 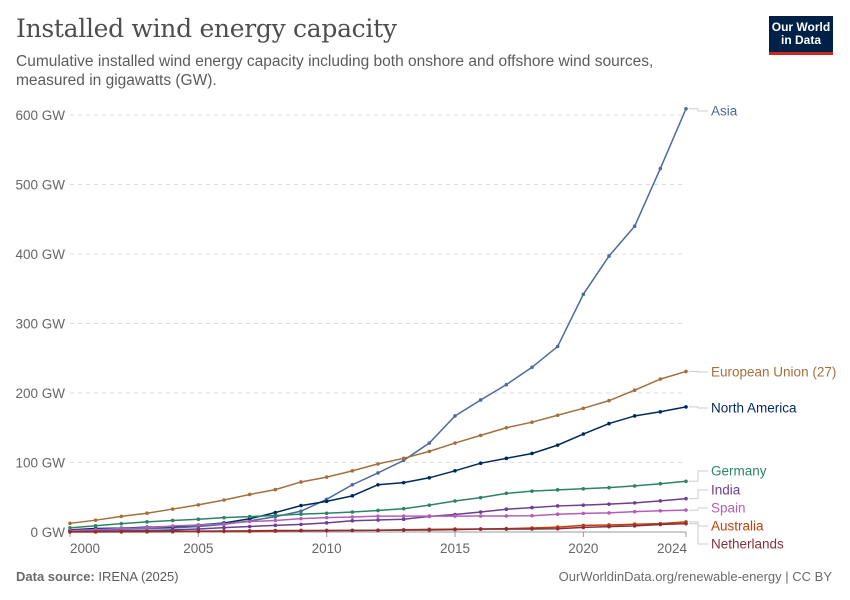 I want to click on y-tick-label: 300 GW, so click(x=40, y=324).